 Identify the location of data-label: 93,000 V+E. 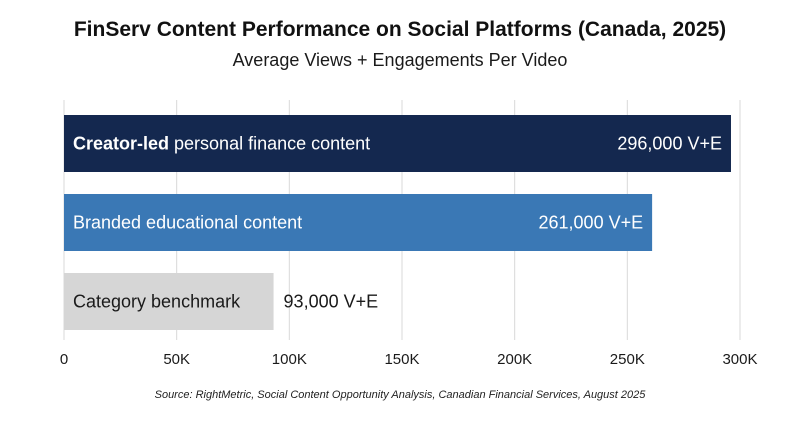
(331, 302).